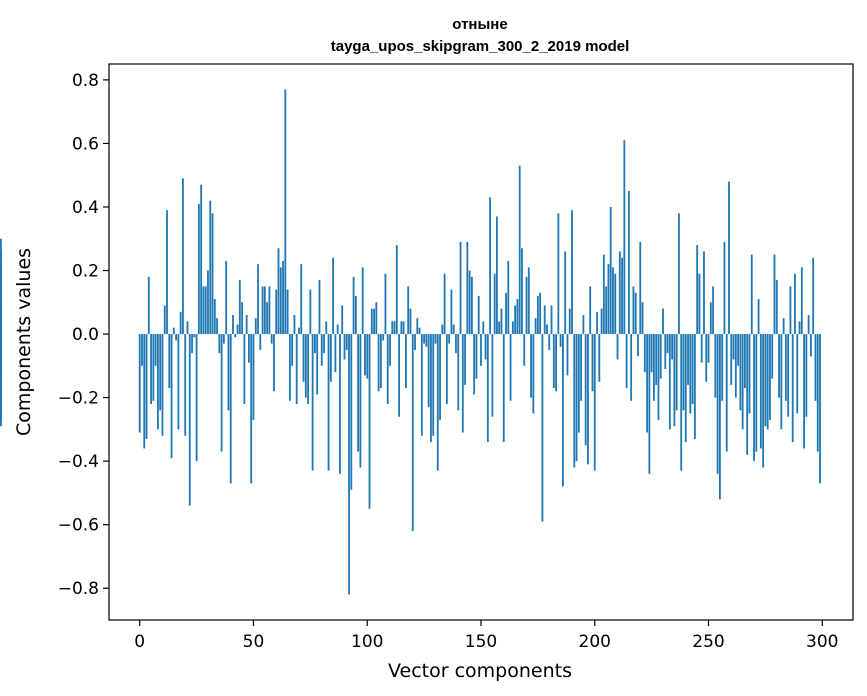 The image size is (867, 696). I want to click on y-tick-label: −0.2, so click(78, 399).